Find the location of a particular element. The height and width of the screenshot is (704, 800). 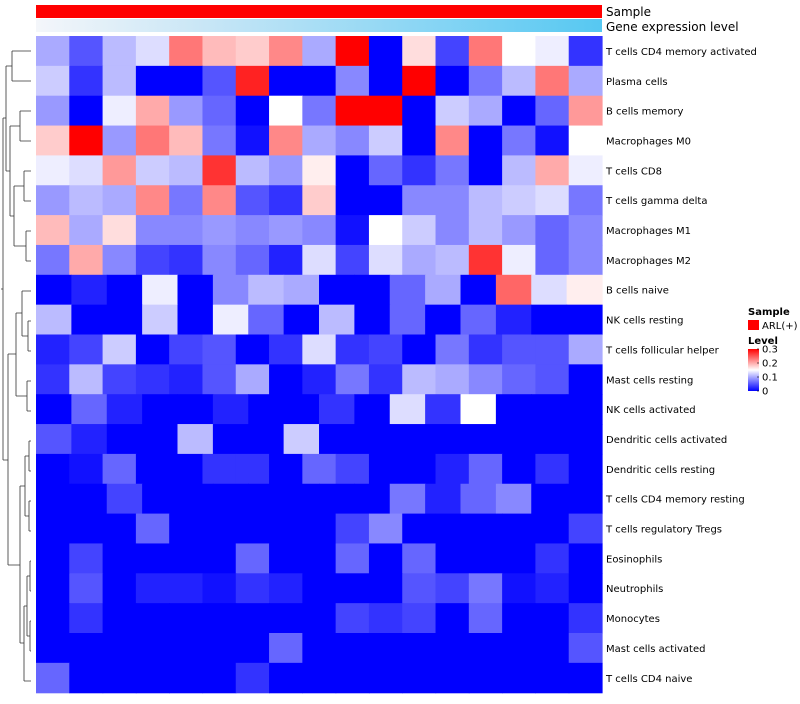

legend-level-colorbar is located at coordinates (753, 370).